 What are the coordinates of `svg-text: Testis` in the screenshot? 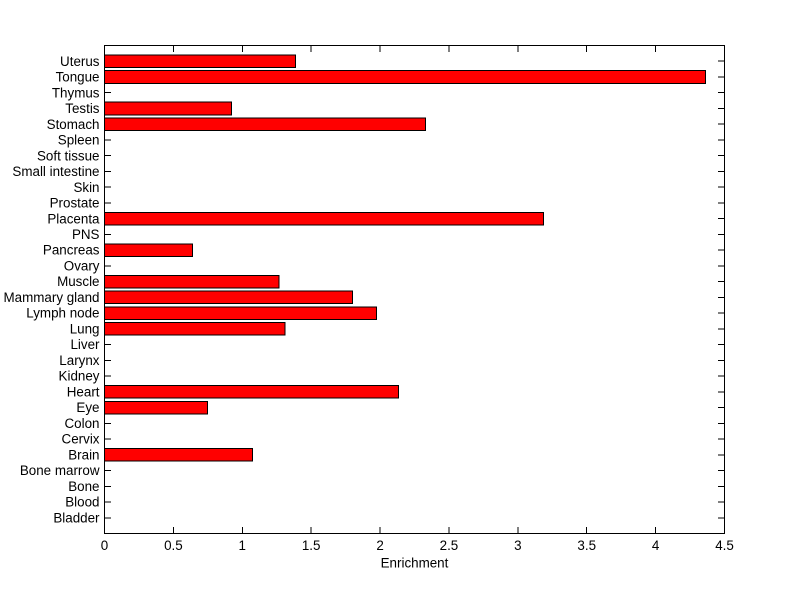 It's located at (82, 108).